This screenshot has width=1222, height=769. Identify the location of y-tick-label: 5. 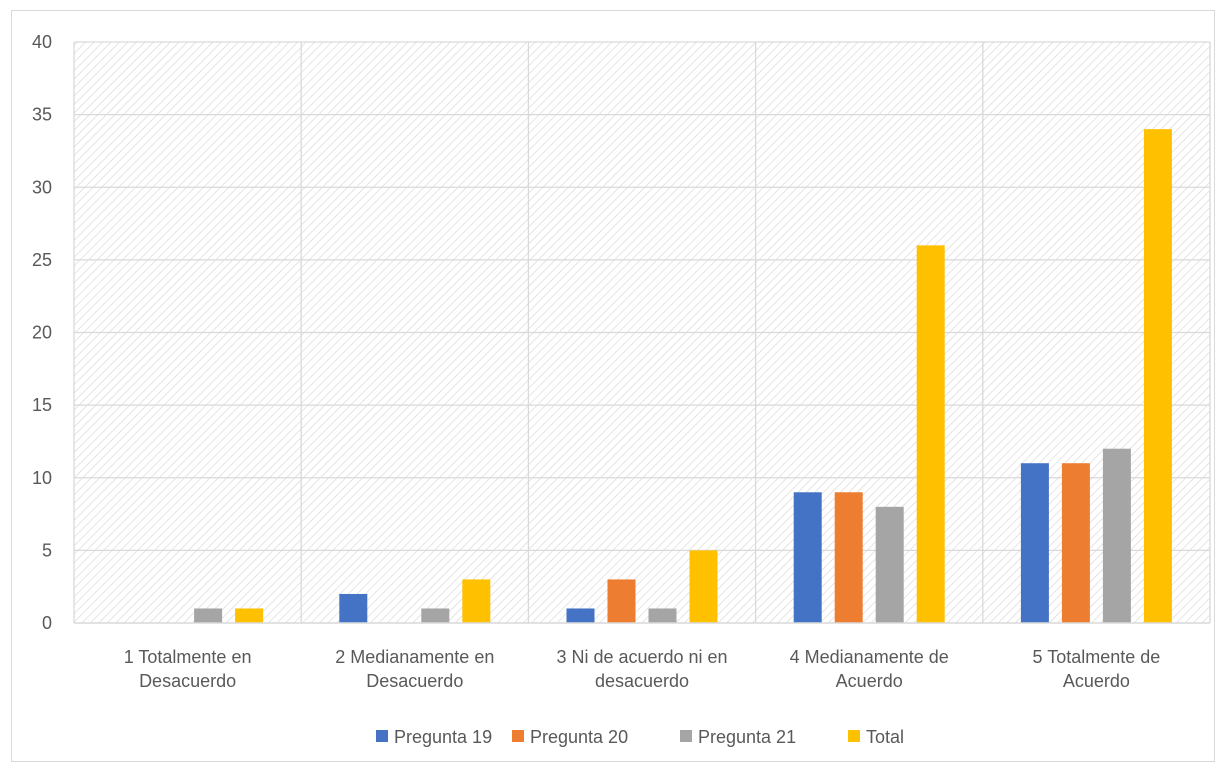
(47, 550).